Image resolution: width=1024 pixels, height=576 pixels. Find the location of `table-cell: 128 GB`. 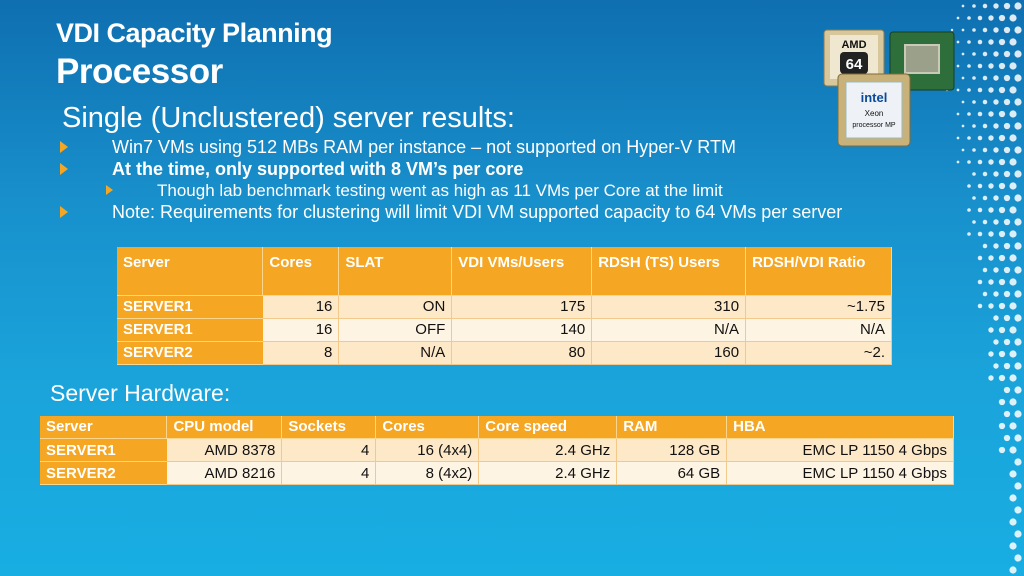

table-cell: 128 GB is located at coordinates (672, 450).